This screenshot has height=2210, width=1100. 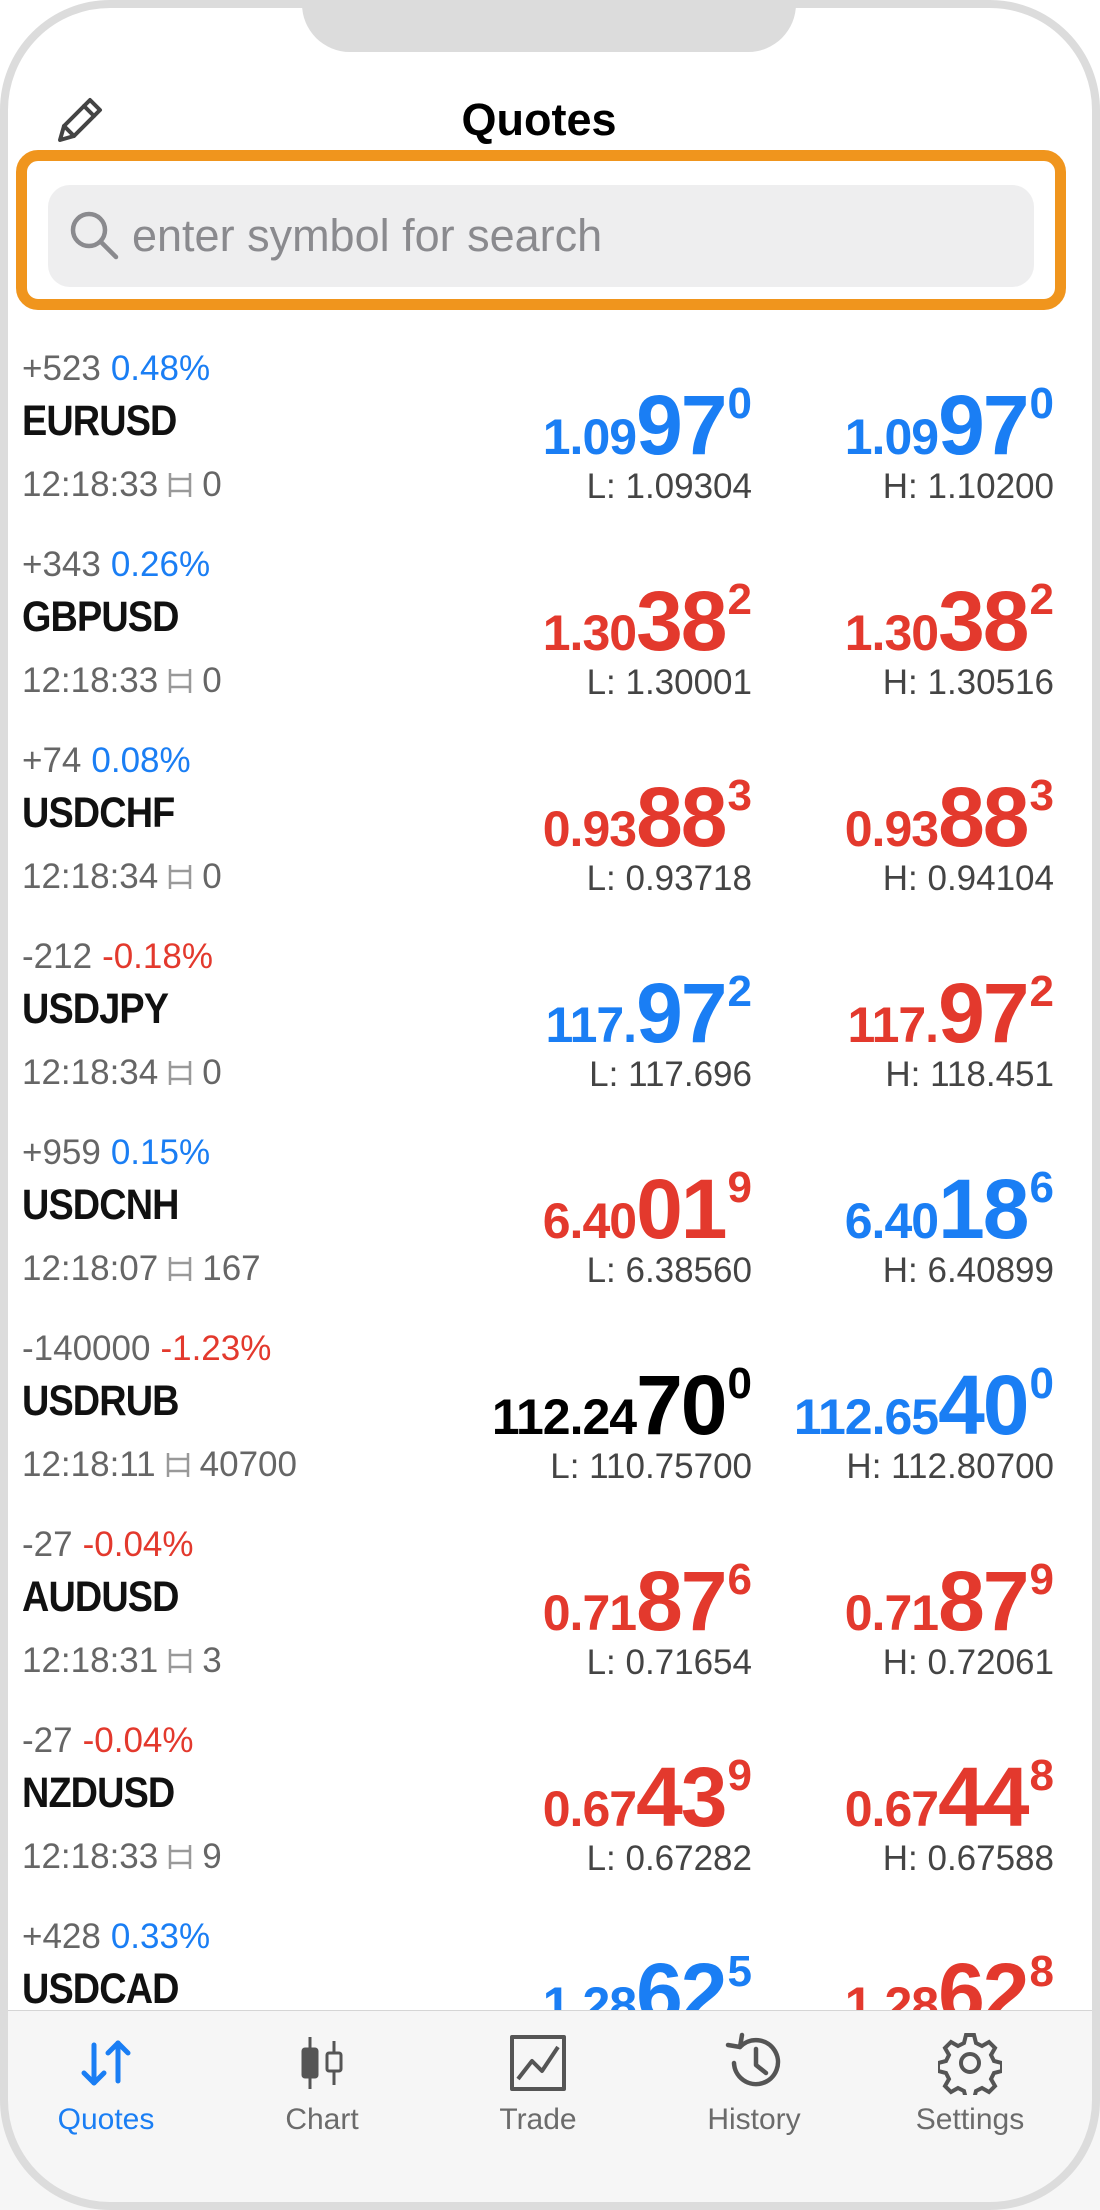 I want to click on symbol-name: USDCAD, so click(x=100, y=1987).